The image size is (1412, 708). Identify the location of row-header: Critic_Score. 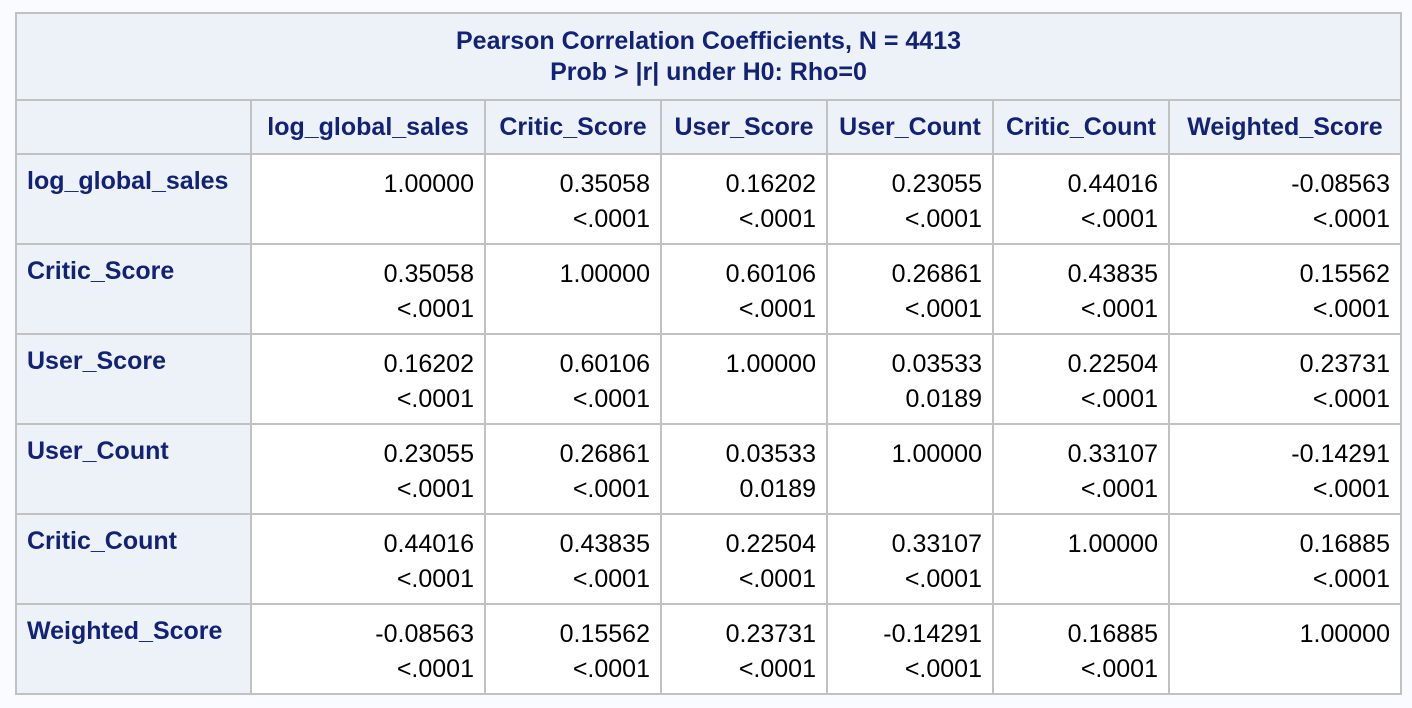
(133, 289).